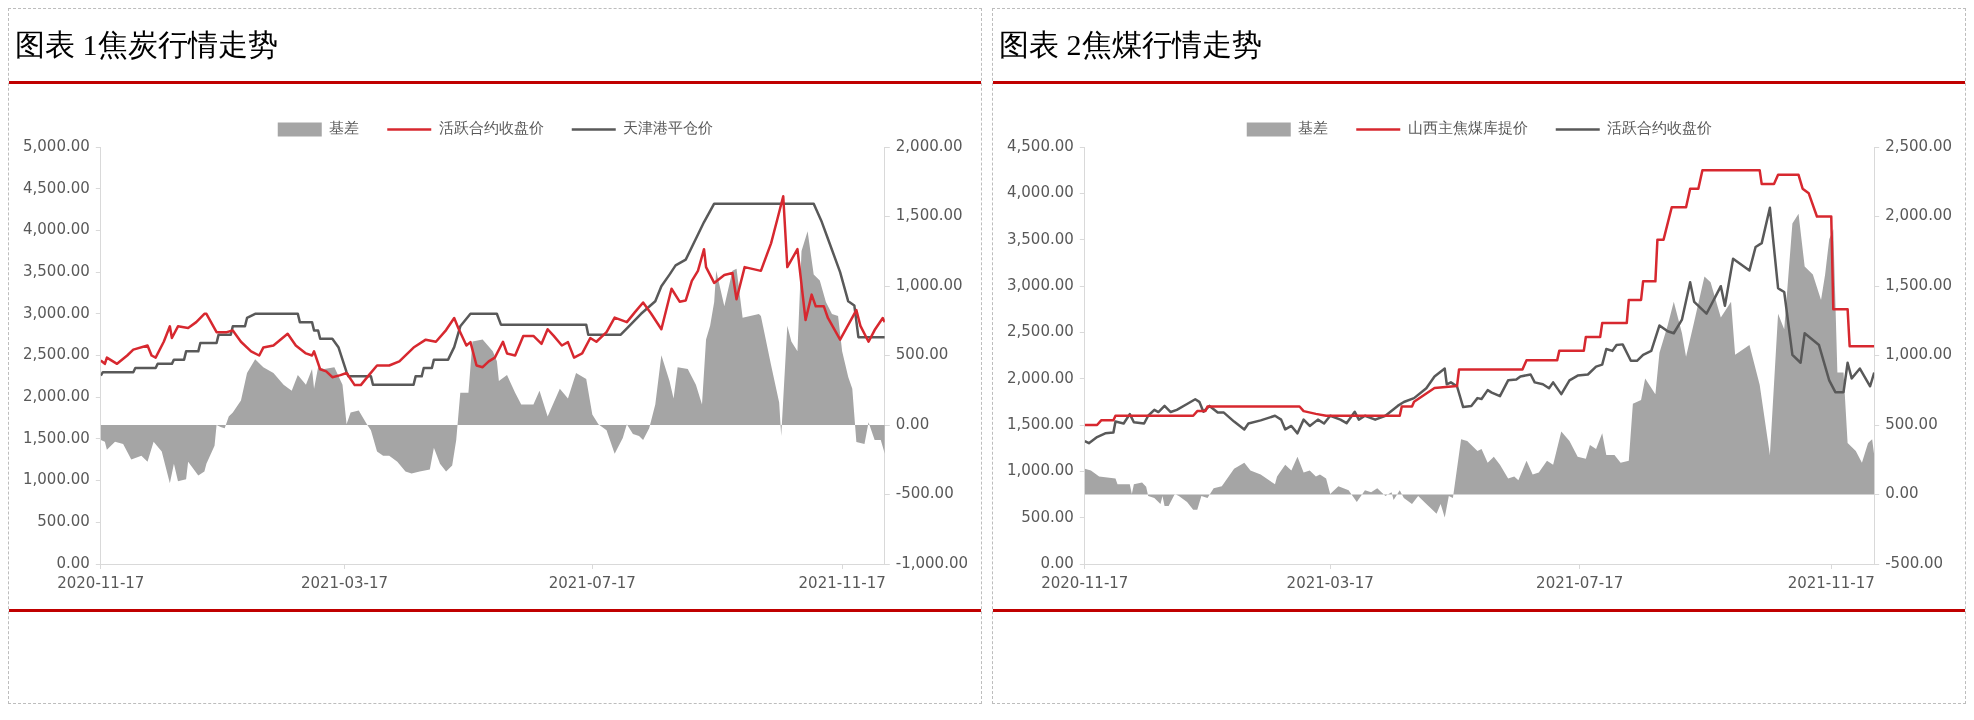 This screenshot has height=720, width=1974. Describe the element at coordinates (1918, 145) in the screenshot. I see `y2-tick-label: 2,500.00` at that location.